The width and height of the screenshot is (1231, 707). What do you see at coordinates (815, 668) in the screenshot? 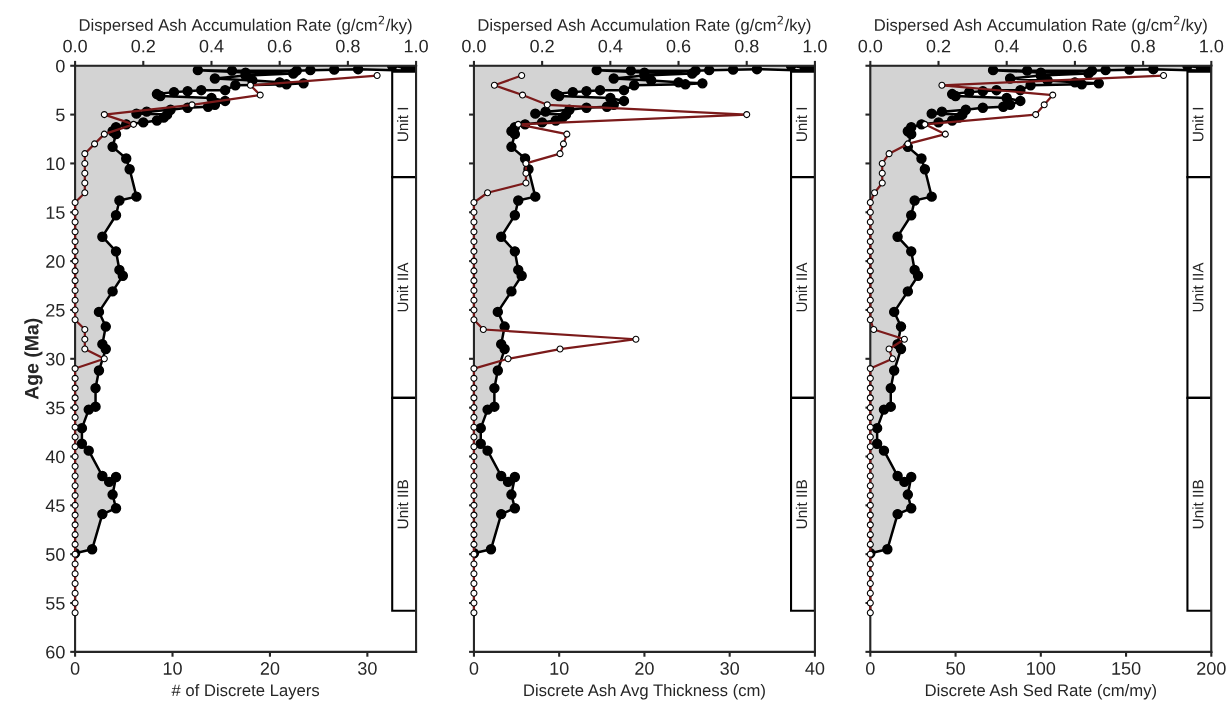
I see `x-tick-label: 40` at bounding box center [815, 668].